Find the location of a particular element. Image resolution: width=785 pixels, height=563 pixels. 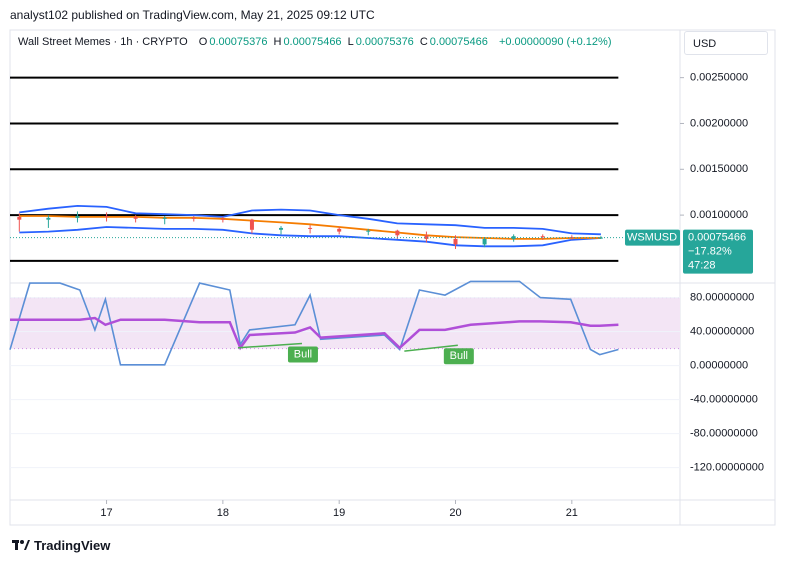

price-label-box is located at coordinates (718, 251).